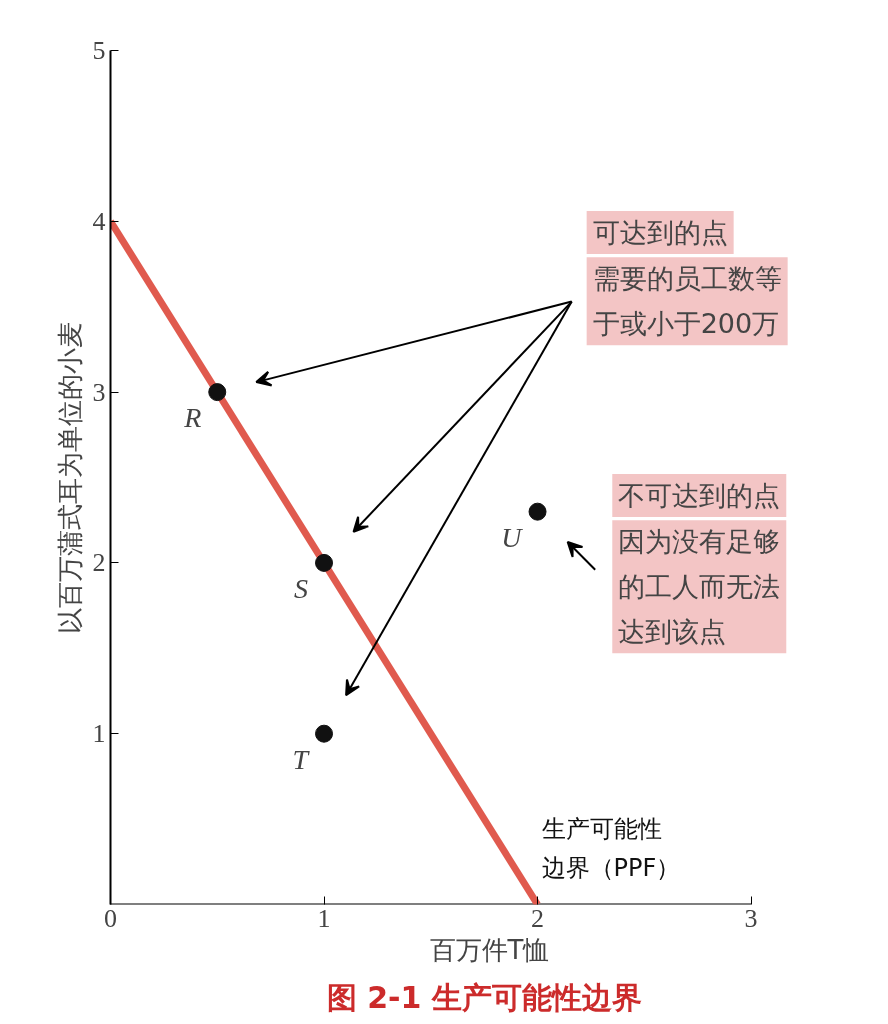  What do you see at coordinates (687, 301) in the screenshot?
I see `annotation: 需要的员工数等于或小于200万` at bounding box center [687, 301].